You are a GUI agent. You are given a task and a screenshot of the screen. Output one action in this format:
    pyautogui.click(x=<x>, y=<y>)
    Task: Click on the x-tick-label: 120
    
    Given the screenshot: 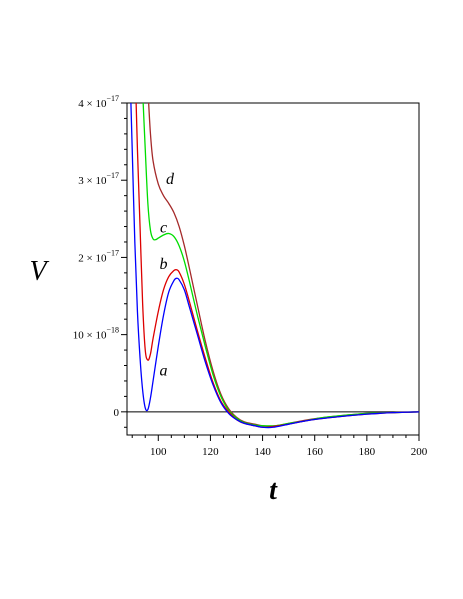 What is the action you would take?
    pyautogui.click(x=210, y=452)
    